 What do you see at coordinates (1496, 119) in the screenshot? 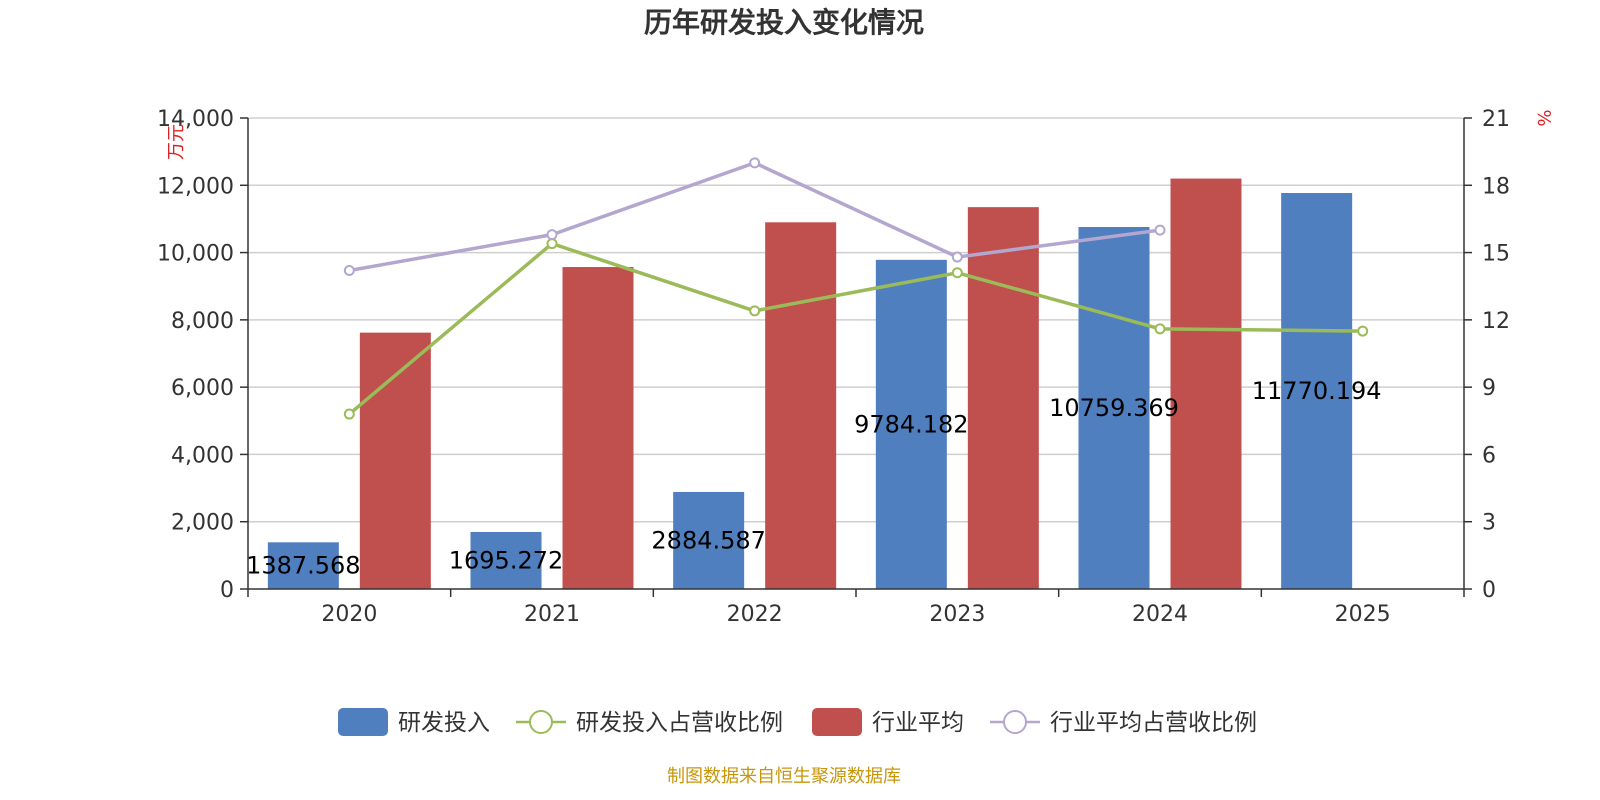
I see `right-tick-label: 21` at bounding box center [1496, 119].